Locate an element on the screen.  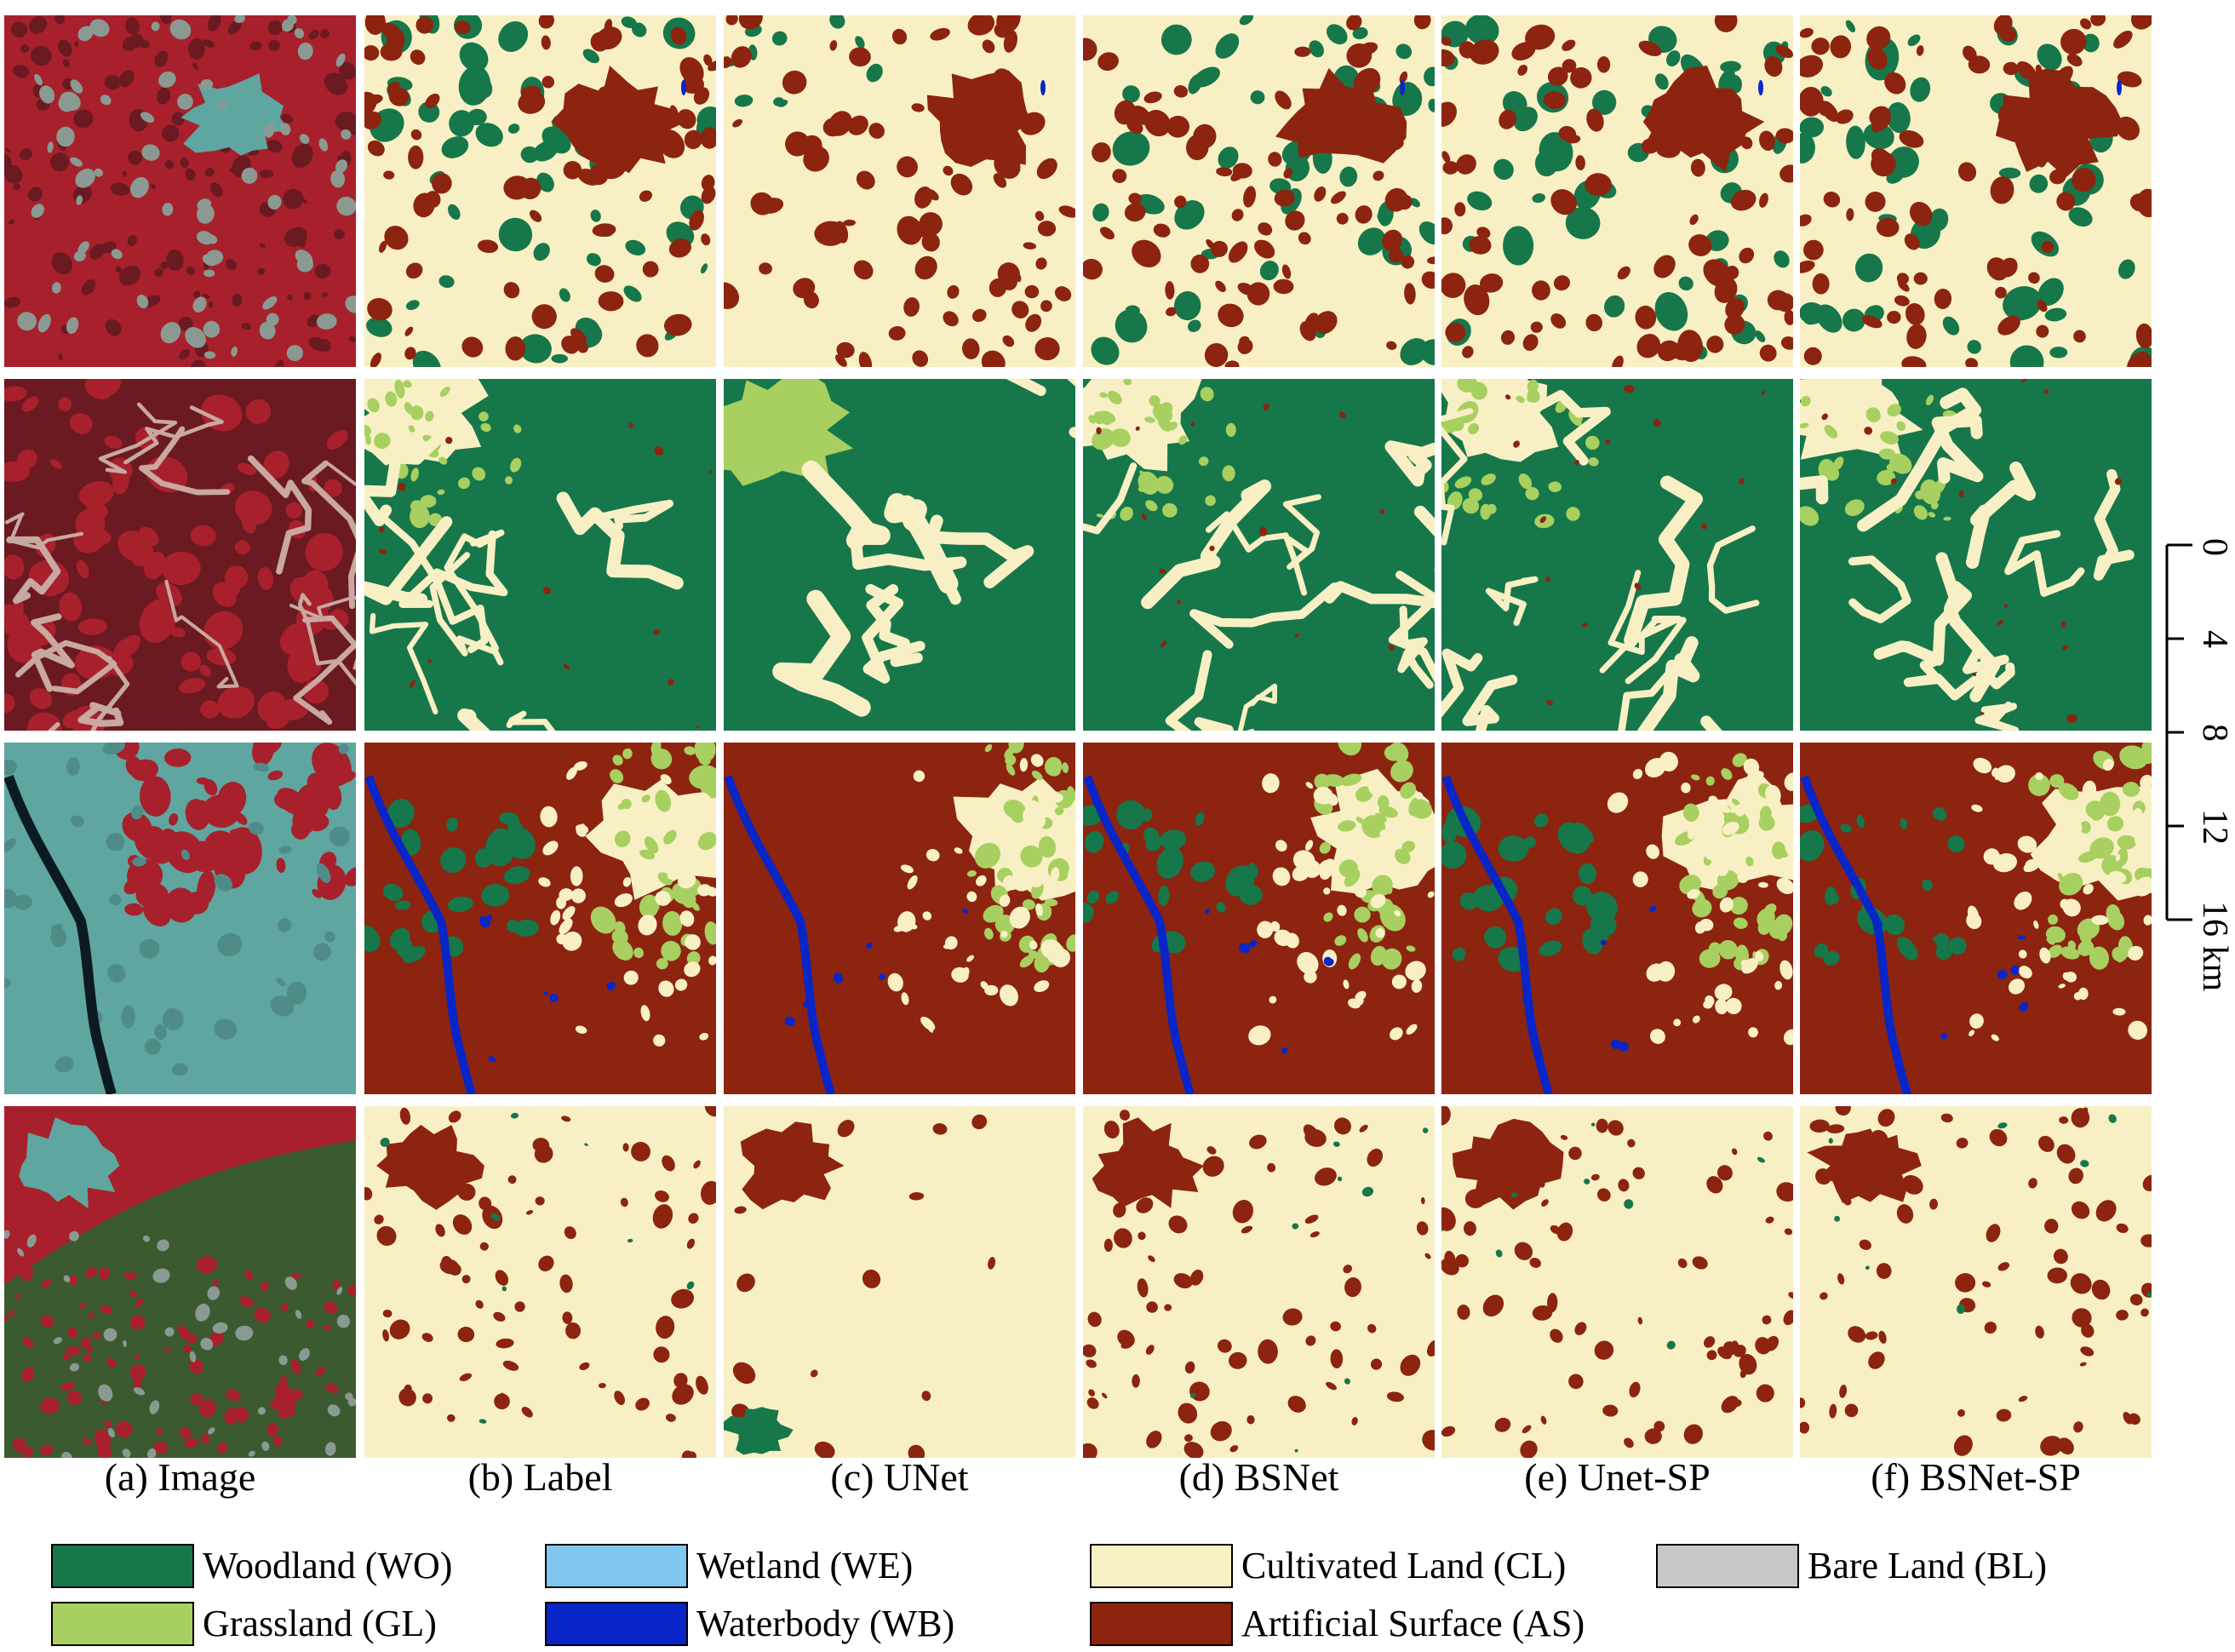
tile-mountain-woodland-unet_sp is located at coordinates (1617, 555).